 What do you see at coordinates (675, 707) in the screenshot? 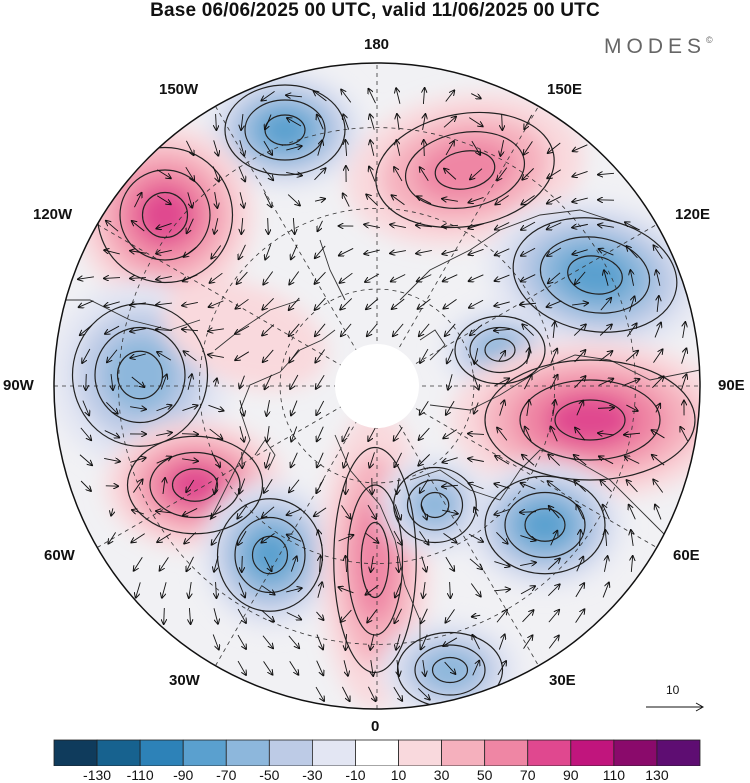
I see `vector-scale-arrow` at bounding box center [675, 707].